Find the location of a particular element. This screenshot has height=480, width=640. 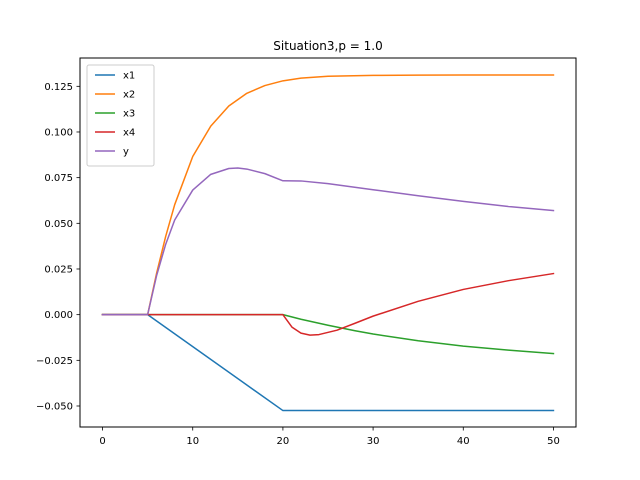

y-tick-label: 0.025 is located at coordinates (58, 269).